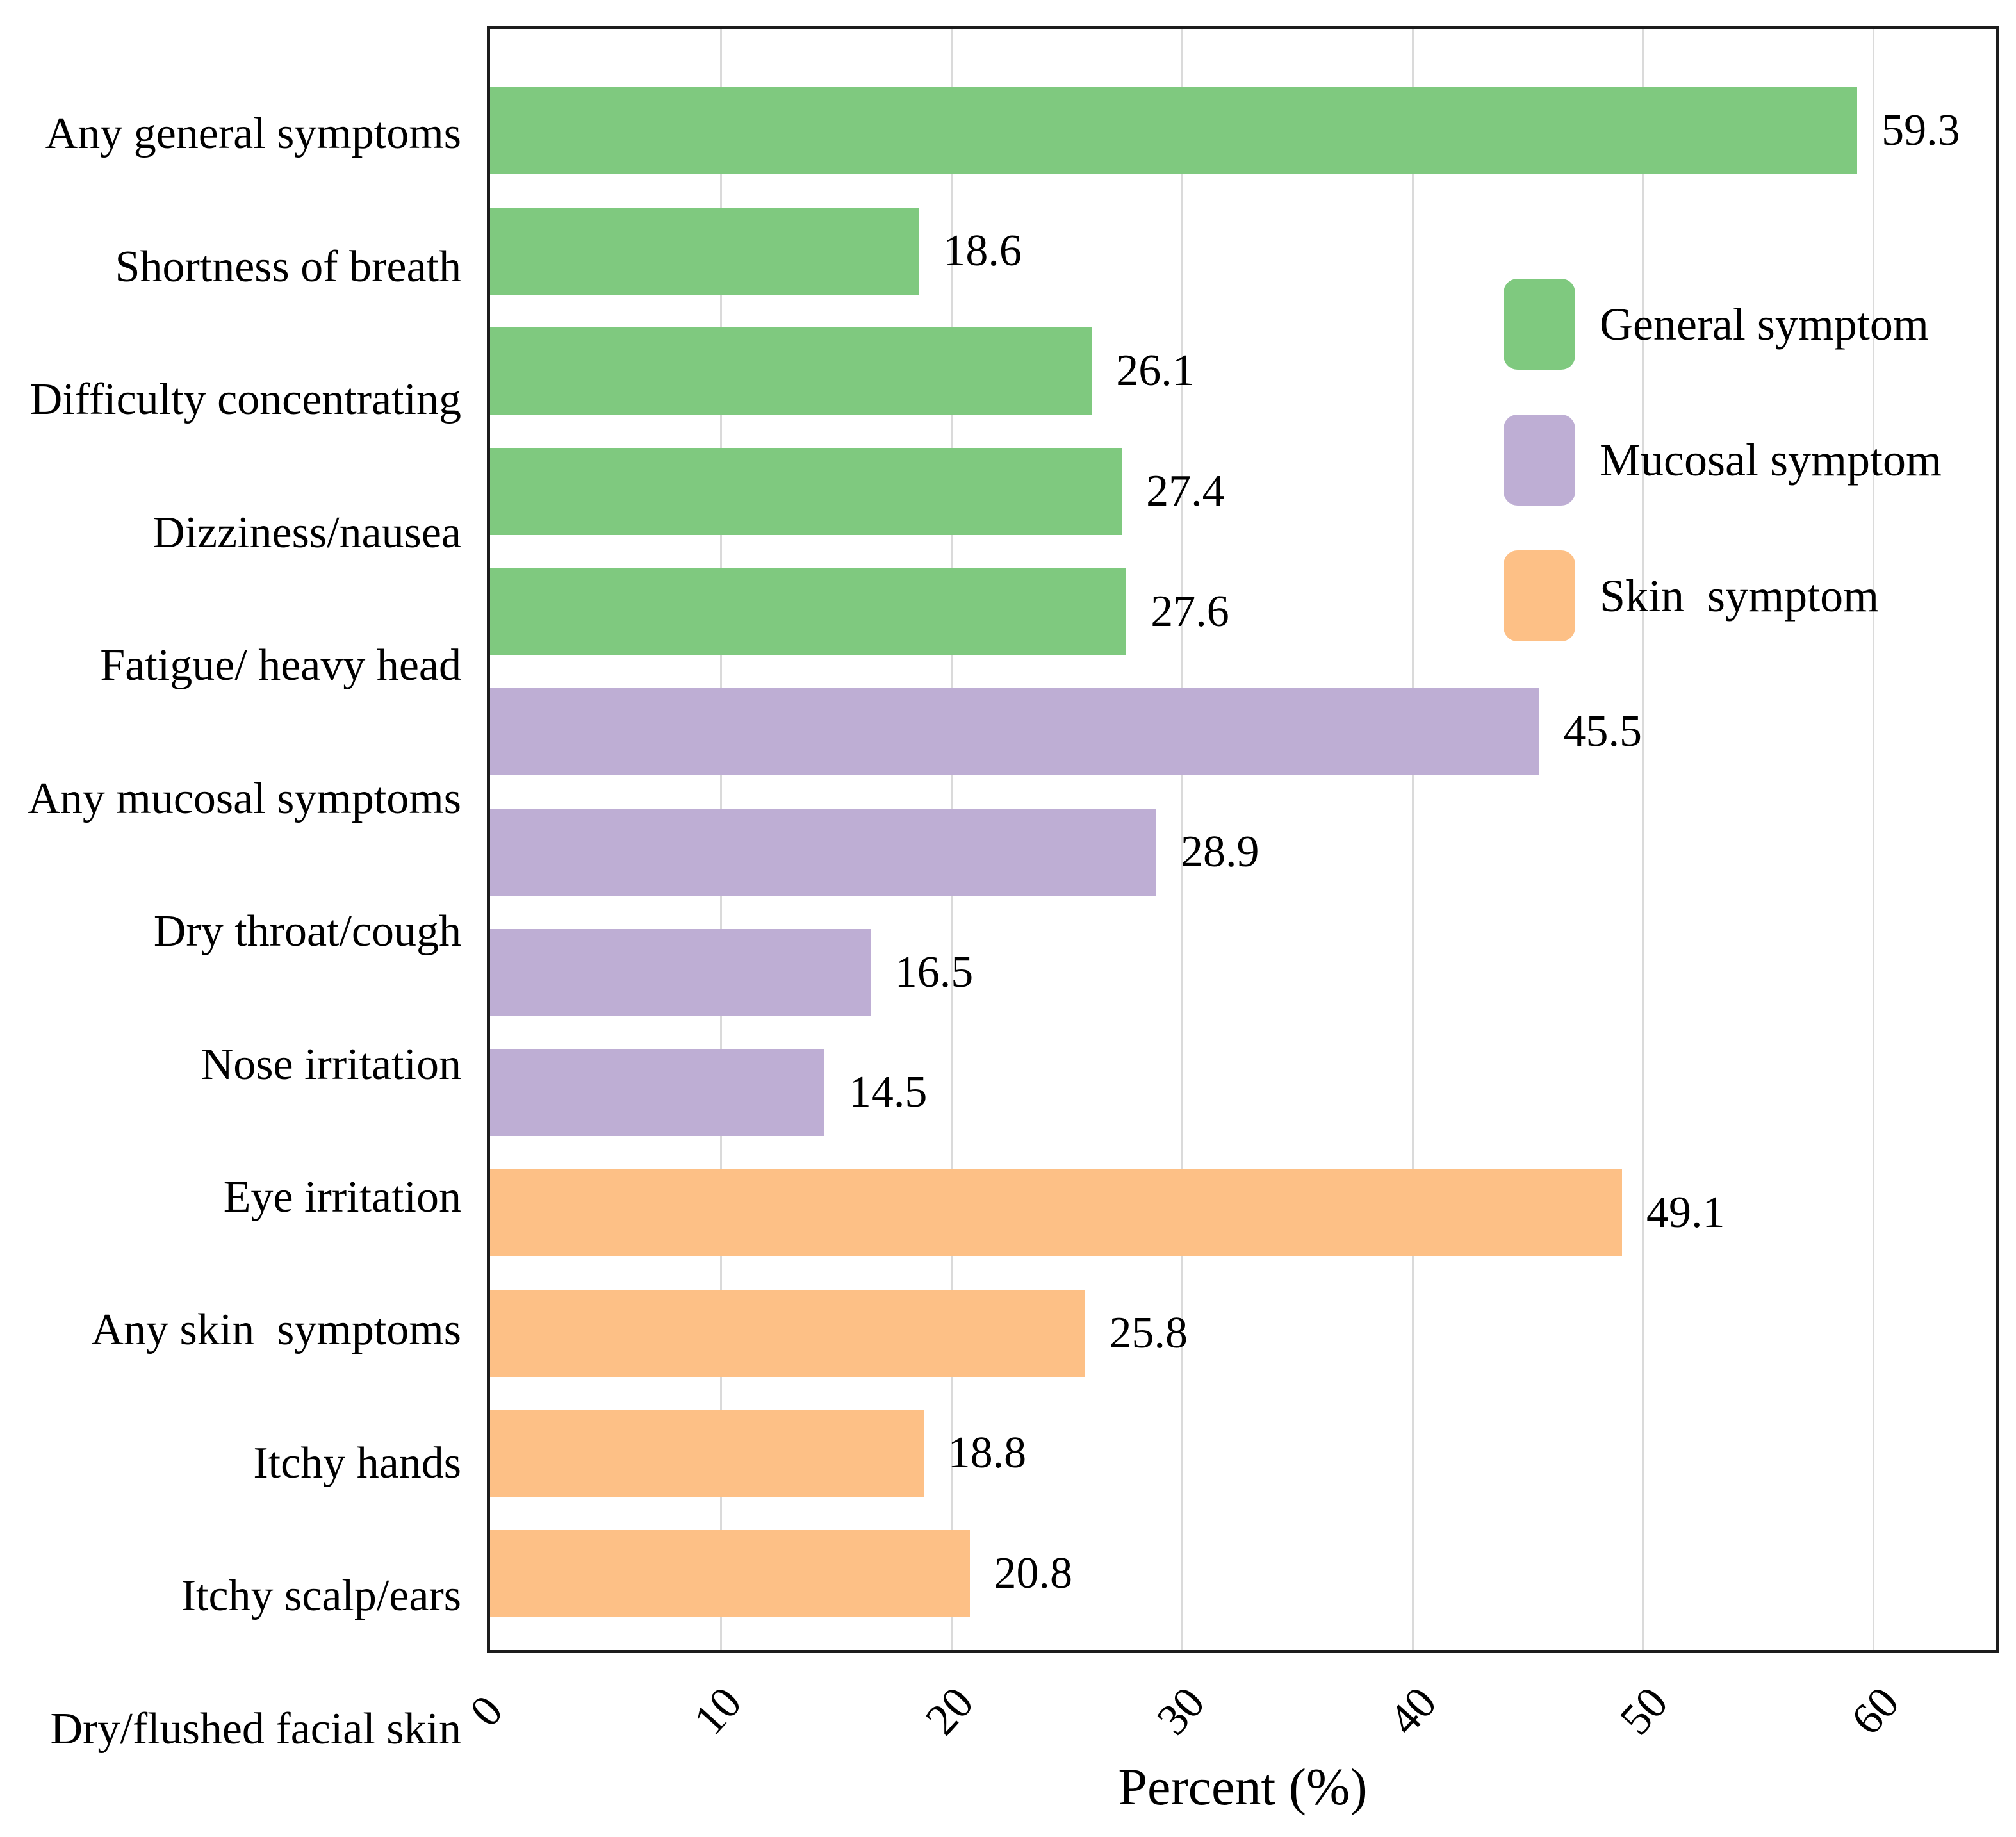 The height and width of the screenshot is (1837, 2016). What do you see at coordinates (934, 972) in the screenshot?
I see `bar-value-label: 16.5` at bounding box center [934, 972].